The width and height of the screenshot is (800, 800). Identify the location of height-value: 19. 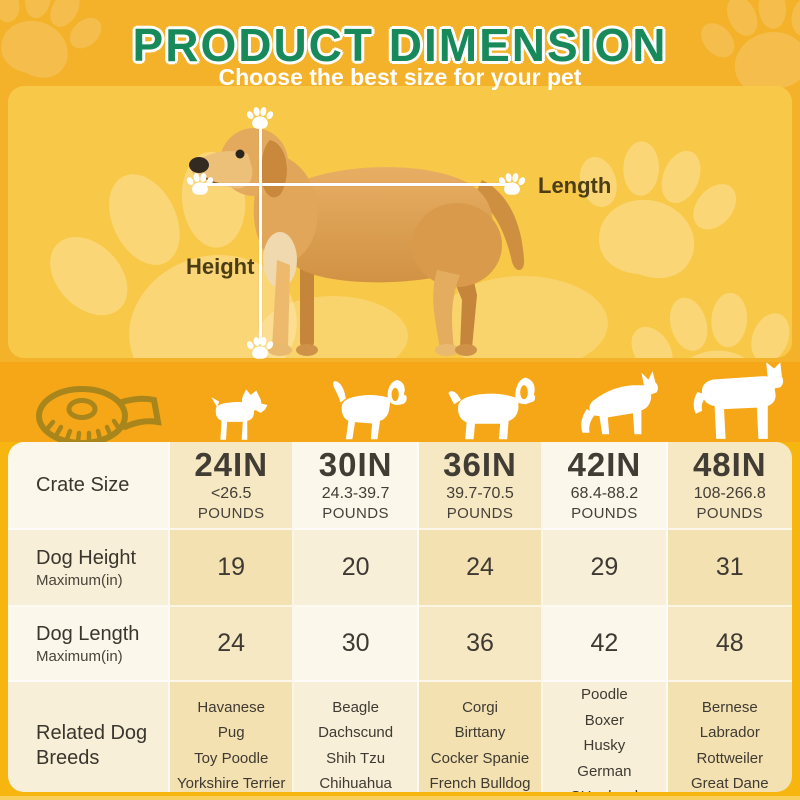
(231, 567).